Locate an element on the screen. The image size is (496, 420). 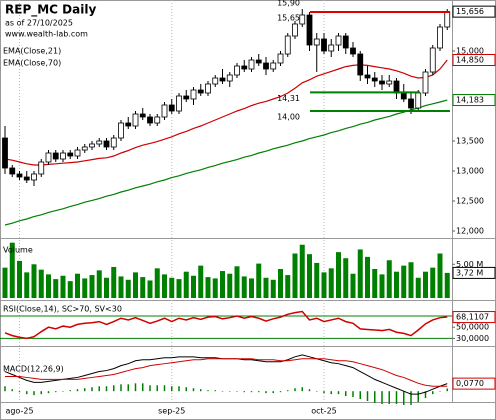
y-tick-label: 12,500 is located at coordinates (470, 201).